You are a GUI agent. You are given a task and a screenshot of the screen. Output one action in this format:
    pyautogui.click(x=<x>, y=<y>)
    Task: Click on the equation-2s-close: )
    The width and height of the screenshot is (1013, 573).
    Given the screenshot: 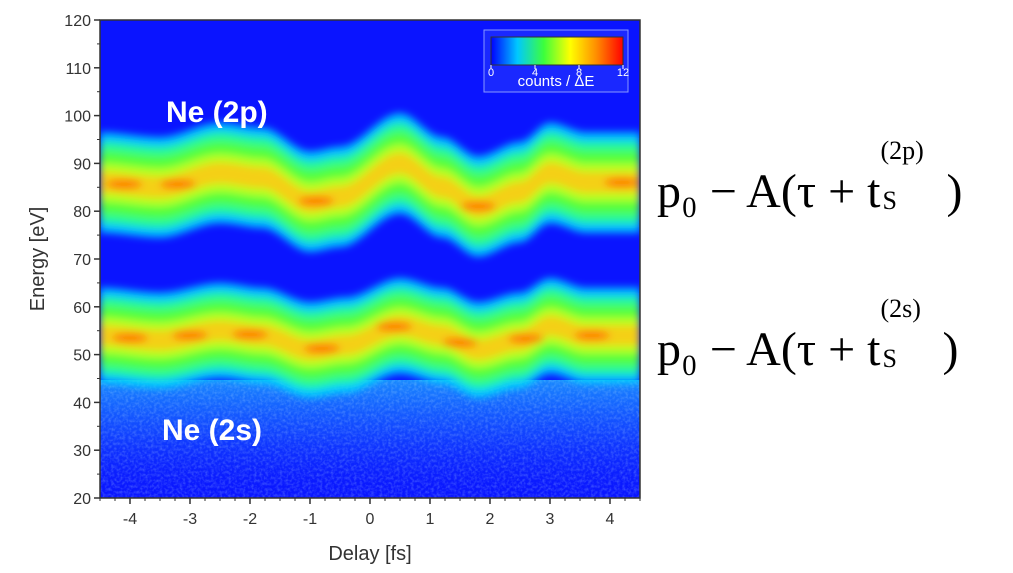 What is the action you would take?
    pyautogui.click(x=950, y=349)
    